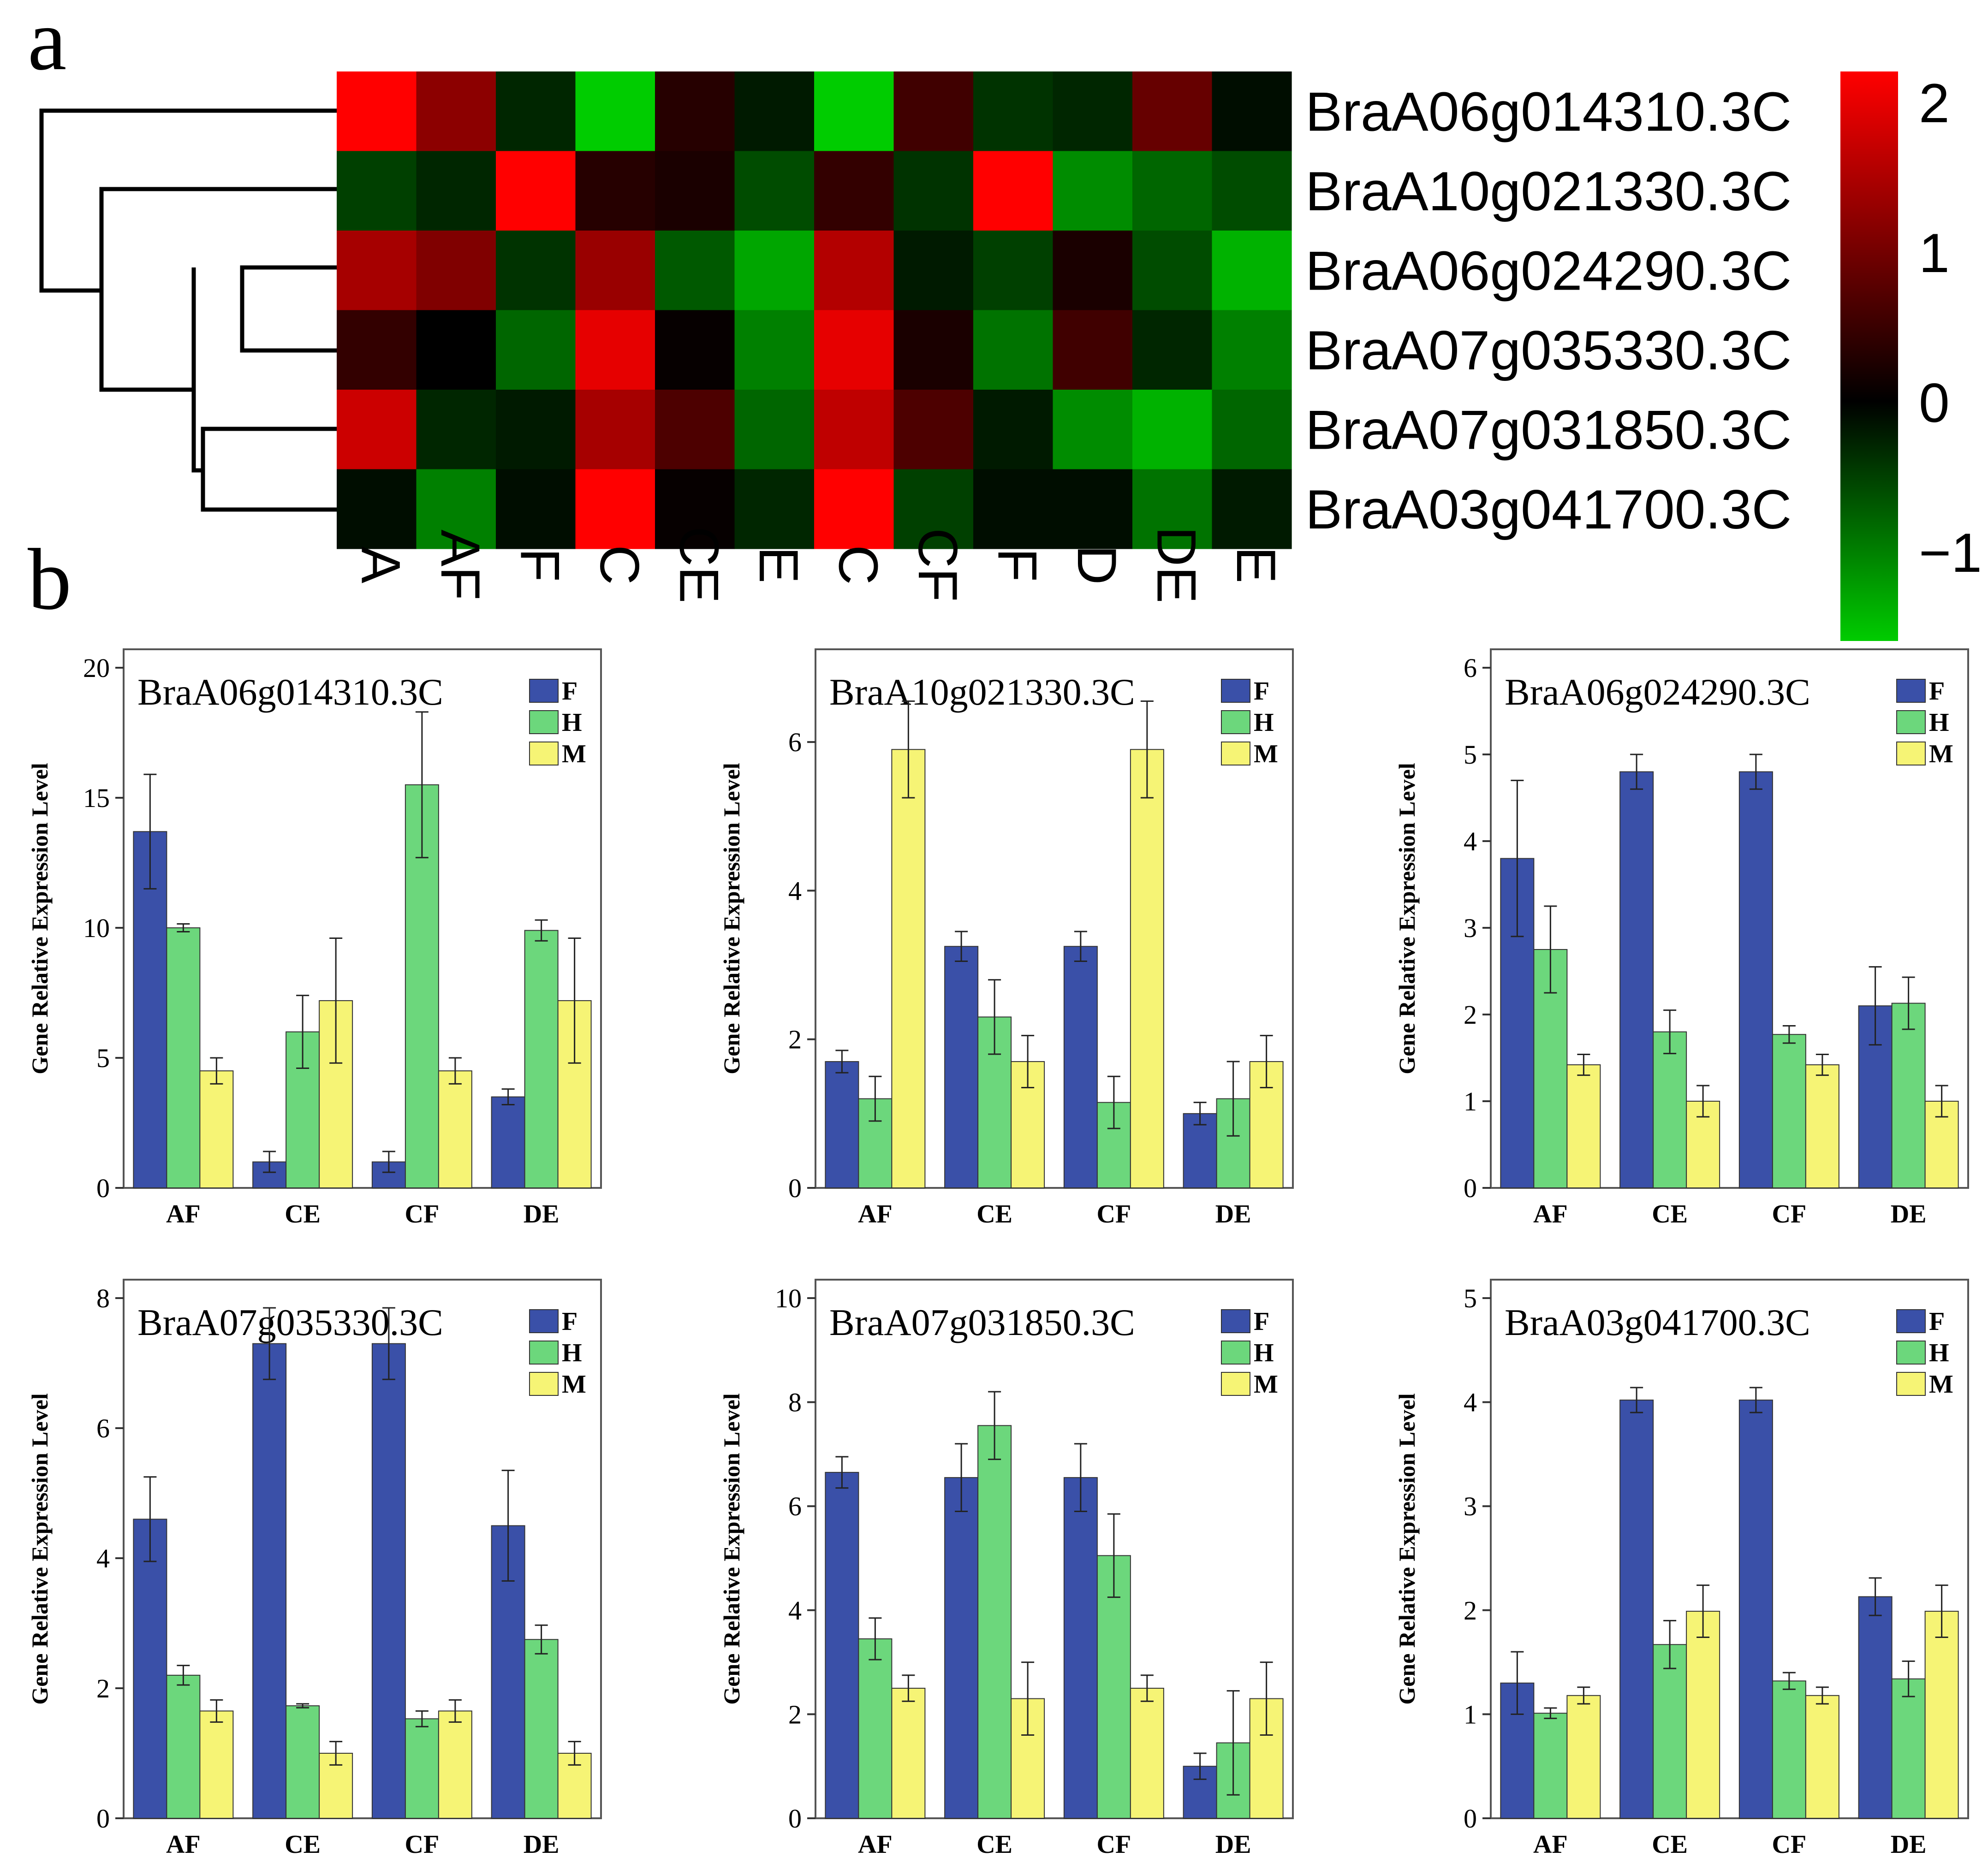 Image resolution: width=1988 pixels, height=1869 pixels. I want to click on heatmap-column-label: C, so click(619, 565).